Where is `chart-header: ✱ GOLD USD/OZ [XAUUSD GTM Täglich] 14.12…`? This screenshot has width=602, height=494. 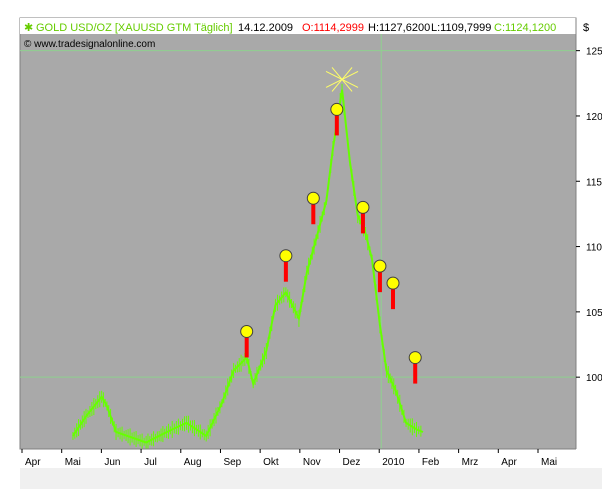 chart-header: ✱ GOLD USD/OZ [XAUUSD GTM Täglich] 14.12… is located at coordinates (306, 36).